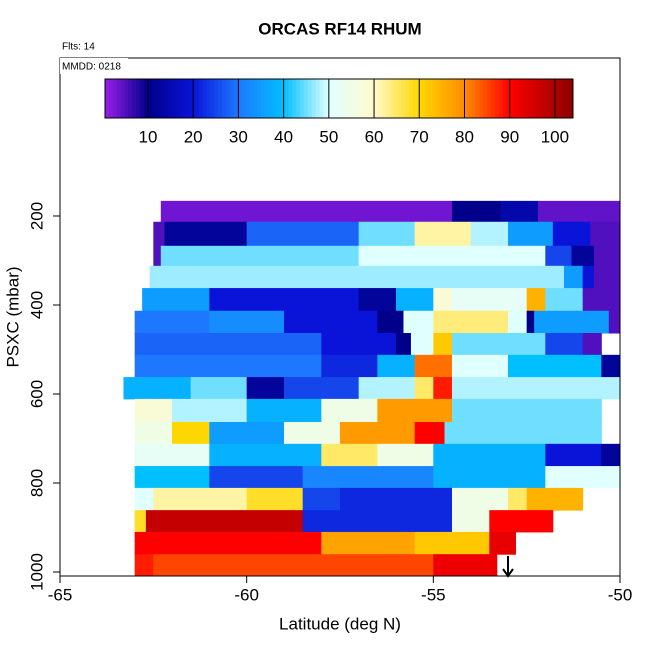 This screenshot has height=650, width=650. Describe the element at coordinates (339, 112) in the screenshot. I see `colorbar: 10 20 30 40 50 60 70 80 90 100` at that location.